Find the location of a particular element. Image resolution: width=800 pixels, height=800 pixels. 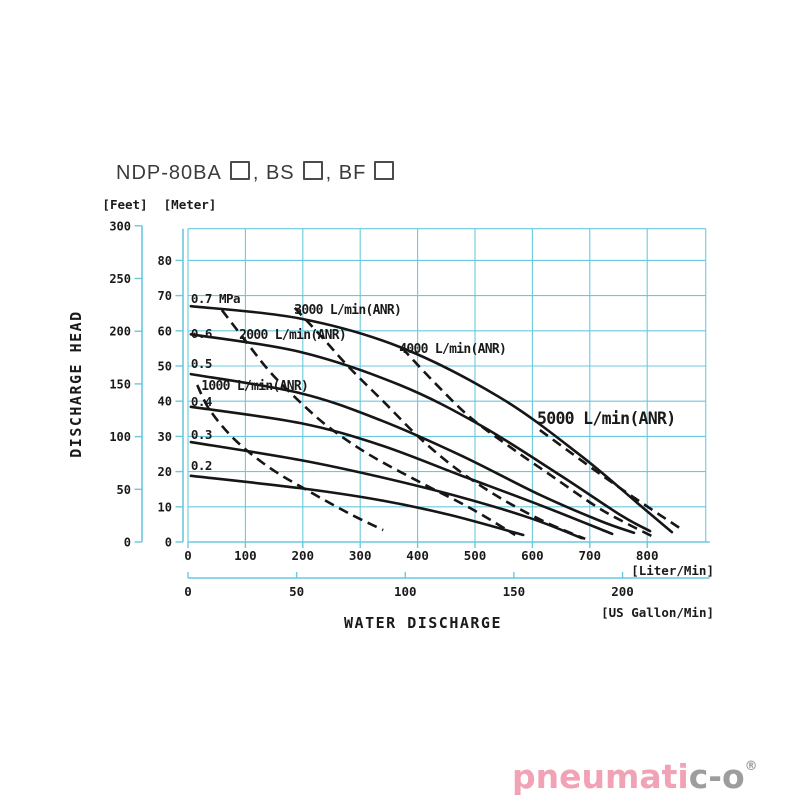

label-air-line-1000: 1000 L/min(ANR) is located at coordinates (254, 386).